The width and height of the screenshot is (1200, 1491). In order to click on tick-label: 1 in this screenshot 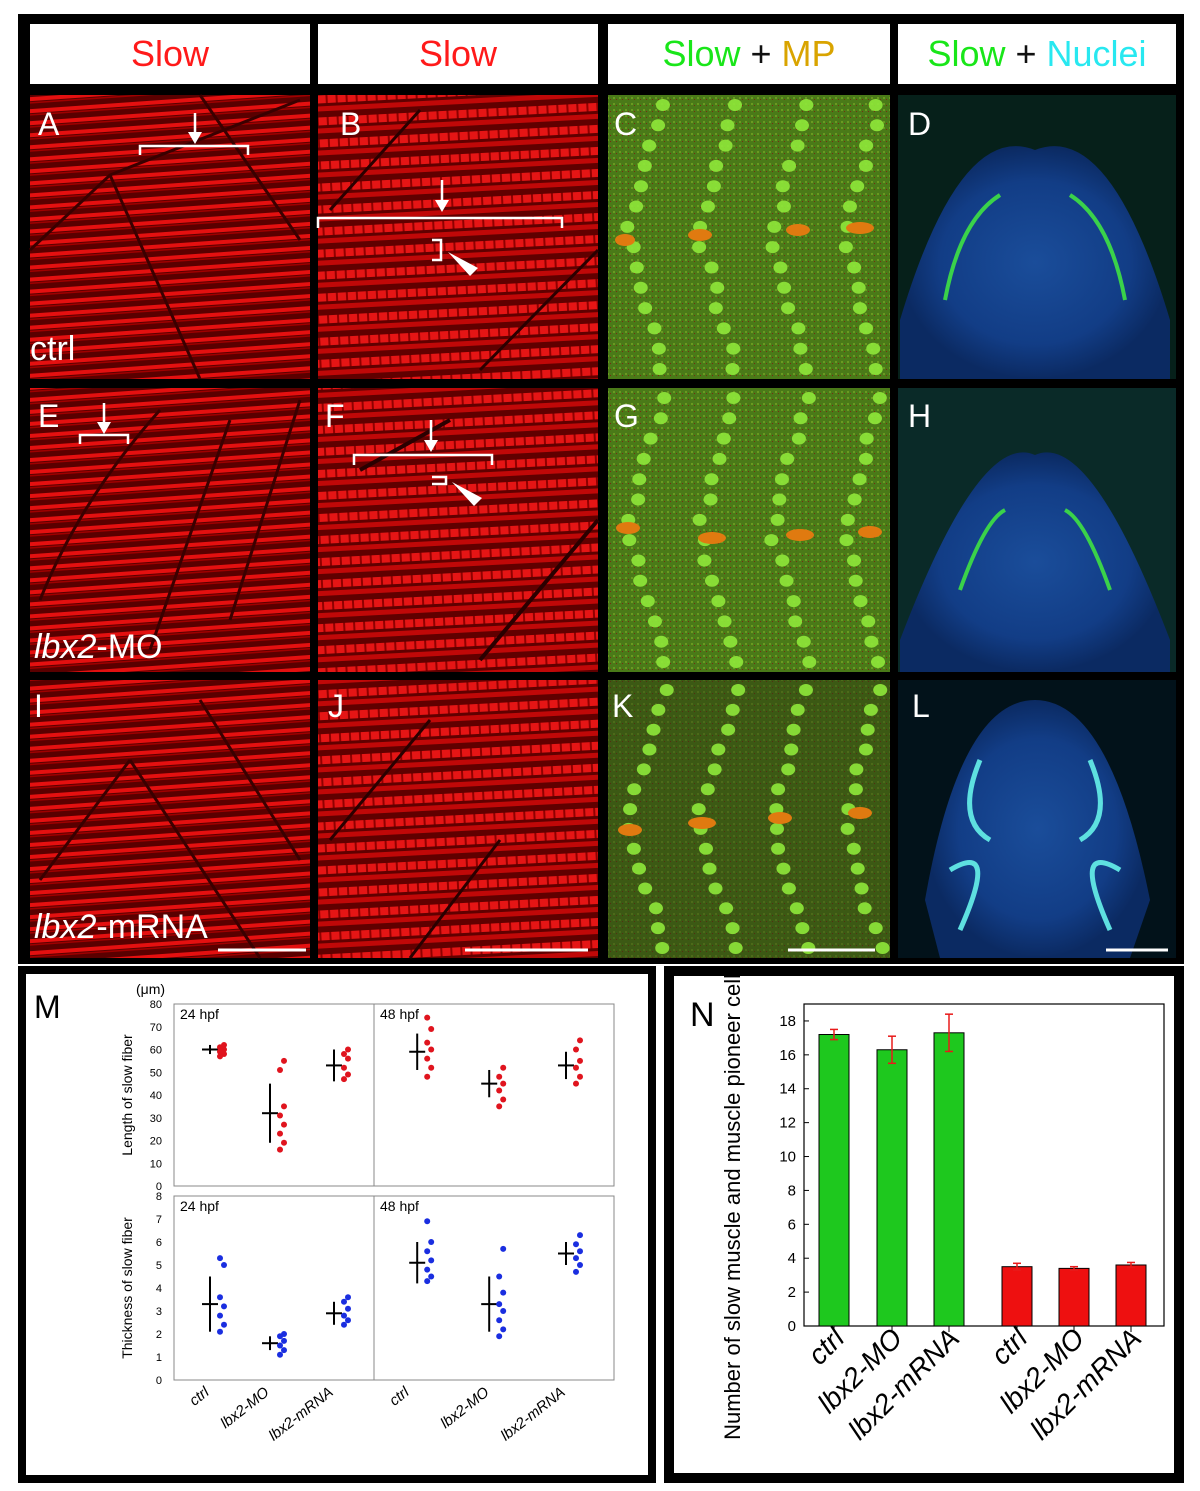, I will do `click(159, 1358)`.